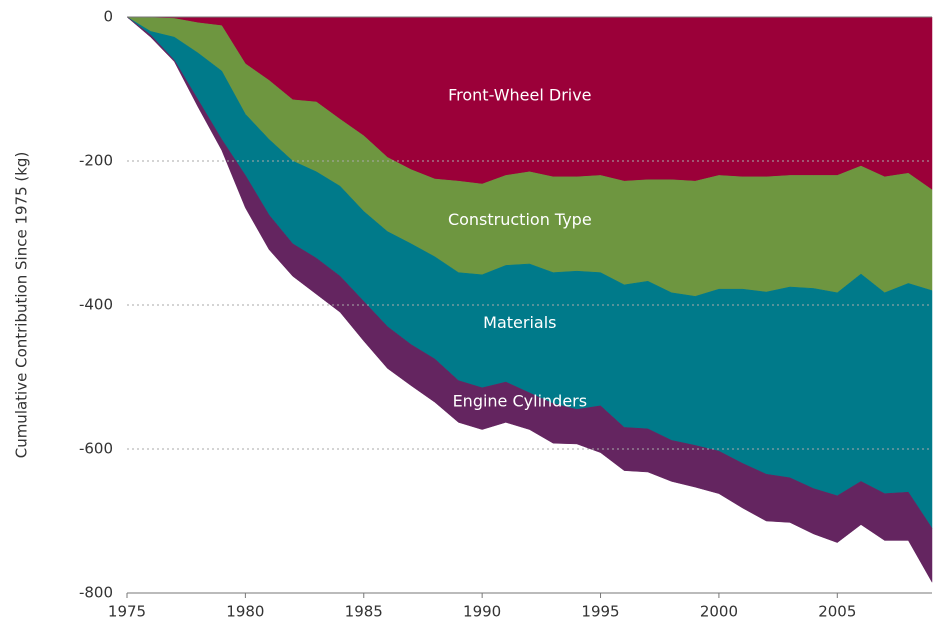 This screenshot has width=937, height=628. What do you see at coordinates (837, 612) in the screenshot?
I see `x-tick-label: 2005` at bounding box center [837, 612].